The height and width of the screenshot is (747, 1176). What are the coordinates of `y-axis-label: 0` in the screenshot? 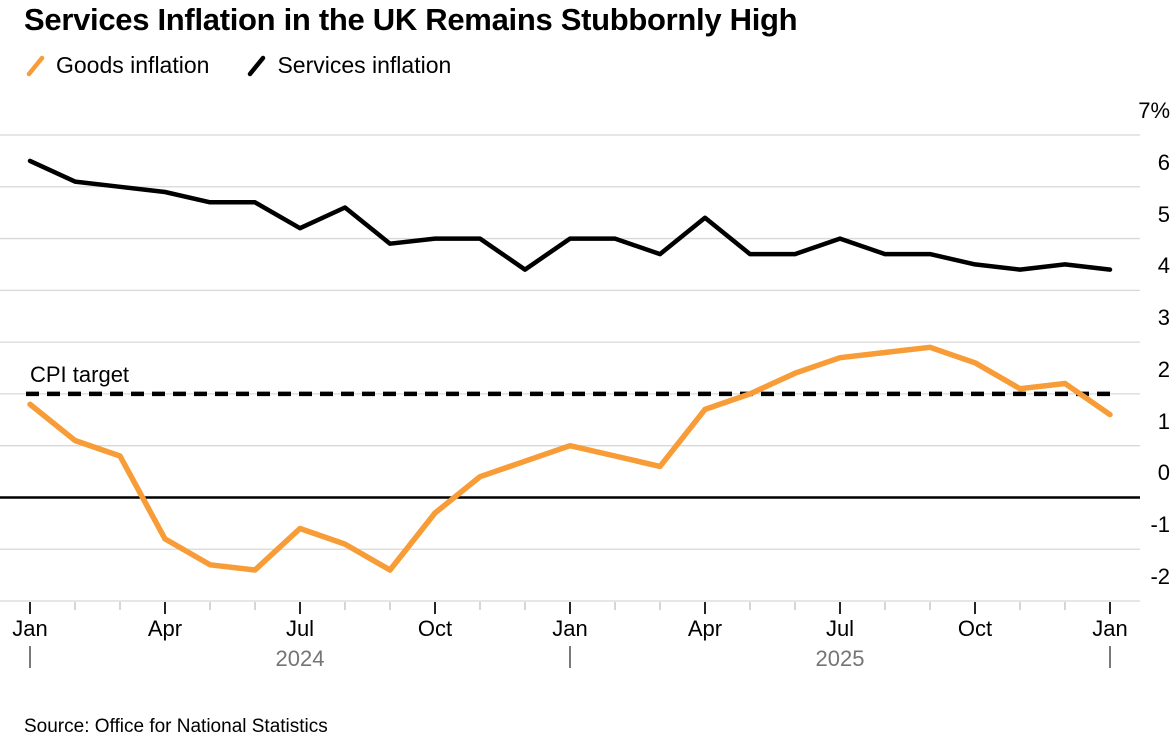 It's located at (1163, 473).